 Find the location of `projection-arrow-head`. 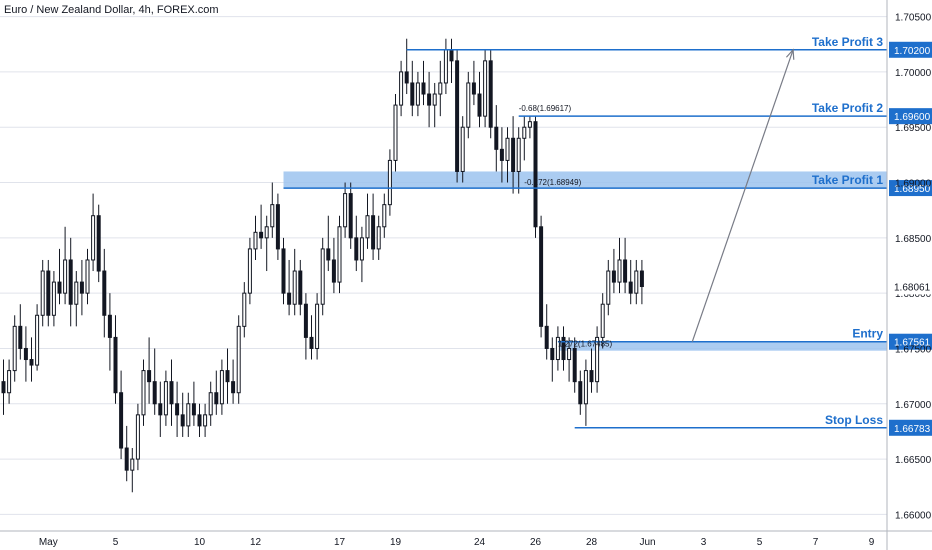

projection-arrow-head is located at coordinates (790, 54).